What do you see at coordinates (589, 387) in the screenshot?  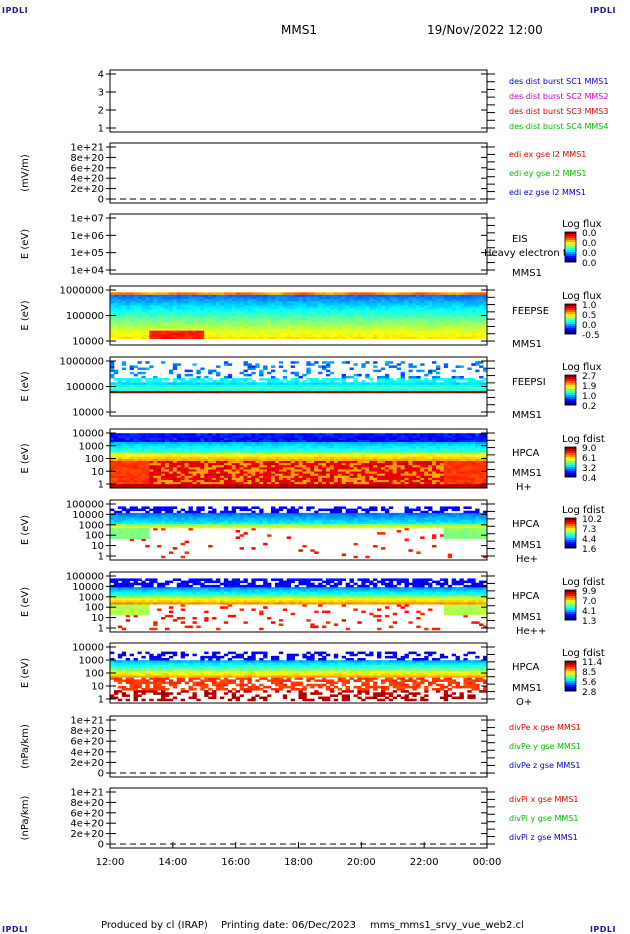 I see `colorbar-tick-label: 1.9` at bounding box center [589, 387].